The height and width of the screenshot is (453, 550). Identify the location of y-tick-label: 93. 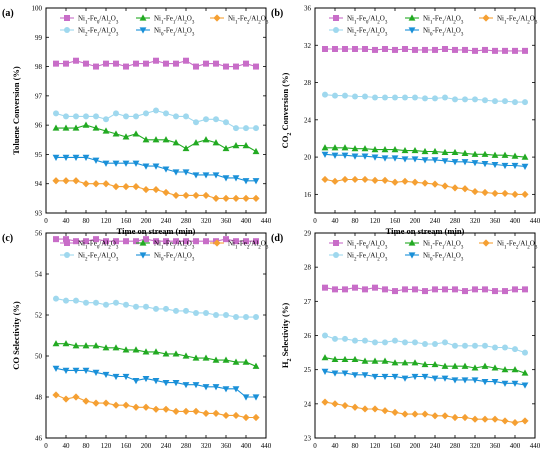
(39, 214).